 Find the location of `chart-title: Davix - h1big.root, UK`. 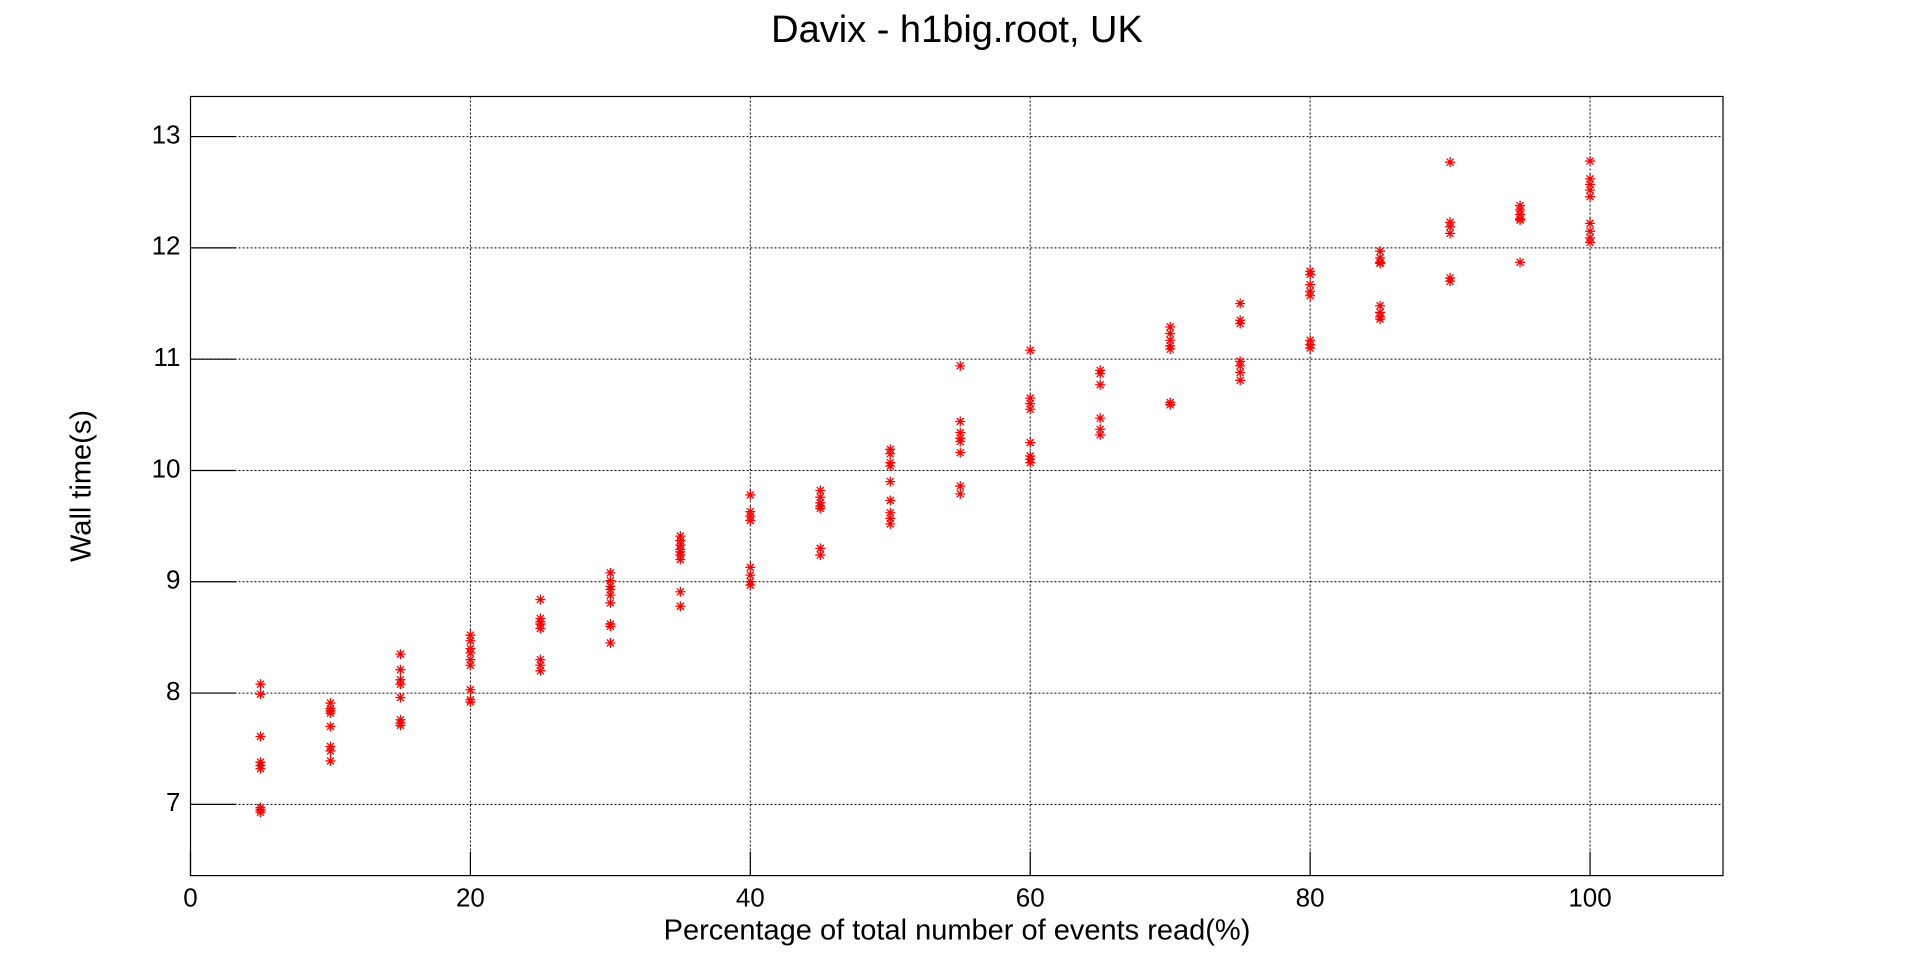

chart-title: Davix - h1big.root, UK is located at coordinates (957, 30).